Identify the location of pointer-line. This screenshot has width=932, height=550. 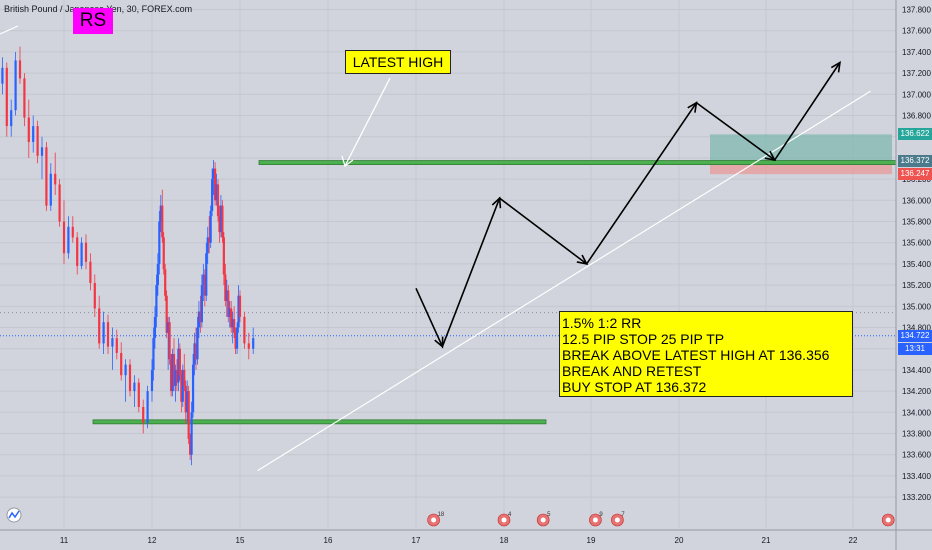
(367, 122).